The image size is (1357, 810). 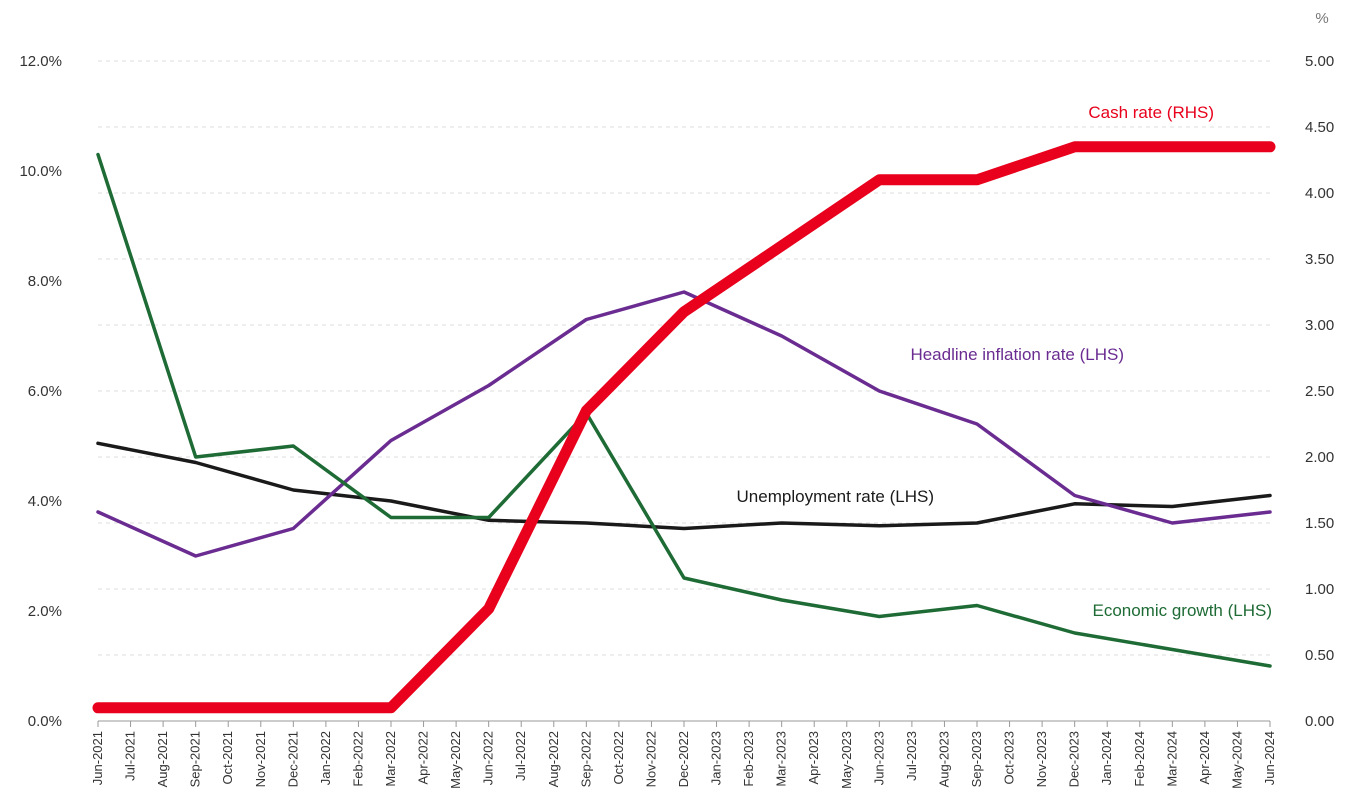 I want to click on x-tick-label: Jul-2023, so click(x=911, y=756).